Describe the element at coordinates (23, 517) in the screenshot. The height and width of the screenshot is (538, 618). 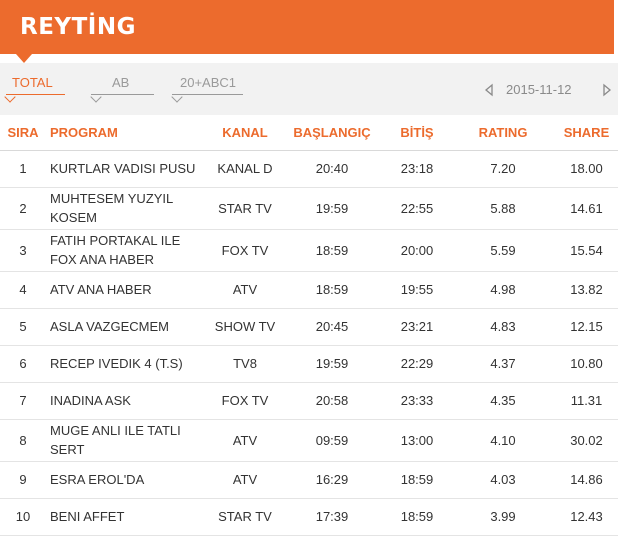
I see `cell-sira: 10` at that location.